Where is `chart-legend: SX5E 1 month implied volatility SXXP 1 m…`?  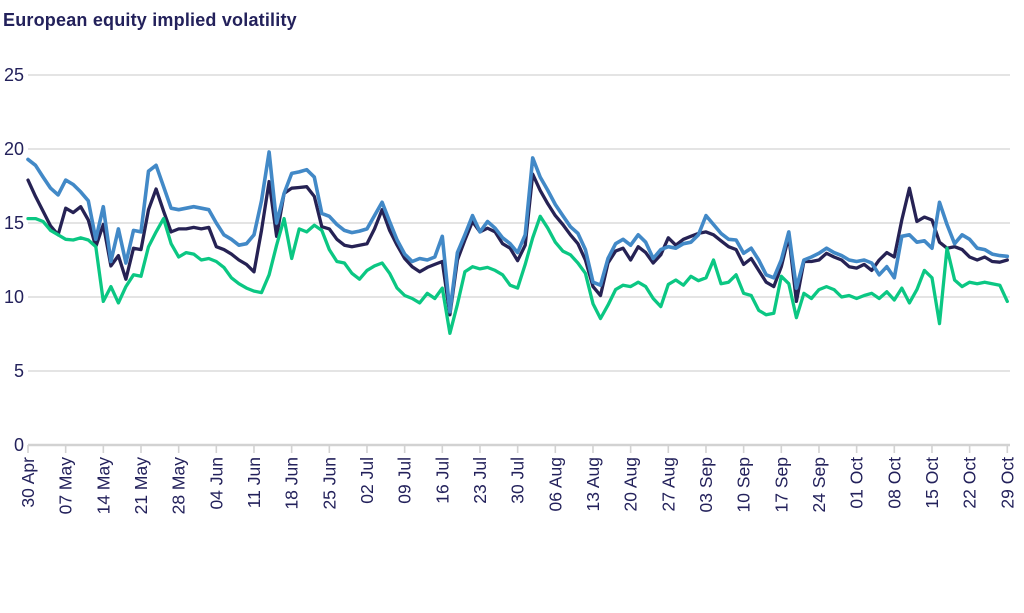 chart-legend: SX5E 1 month implied volatility SXXP 1 m… is located at coordinates (512, 566).